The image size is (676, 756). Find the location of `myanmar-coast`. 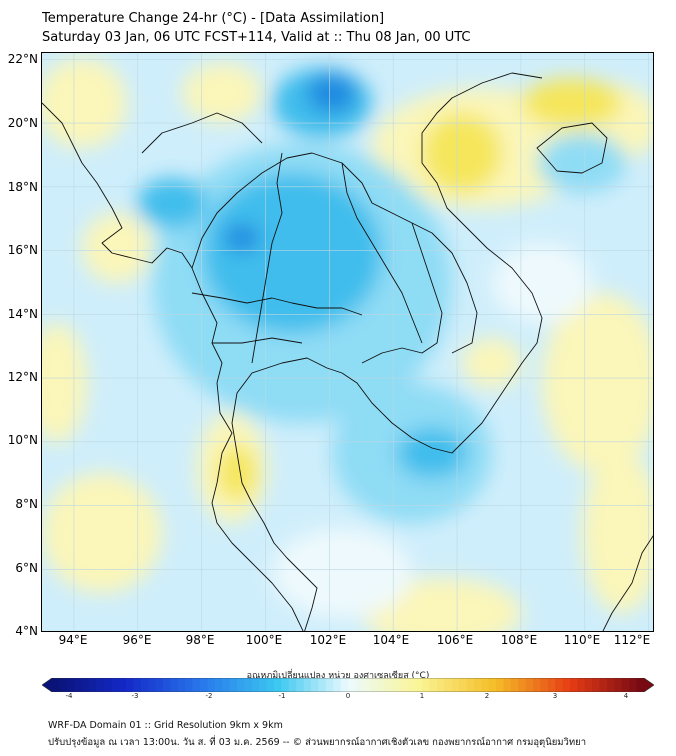

myanmar-coast is located at coordinates (137, 278).